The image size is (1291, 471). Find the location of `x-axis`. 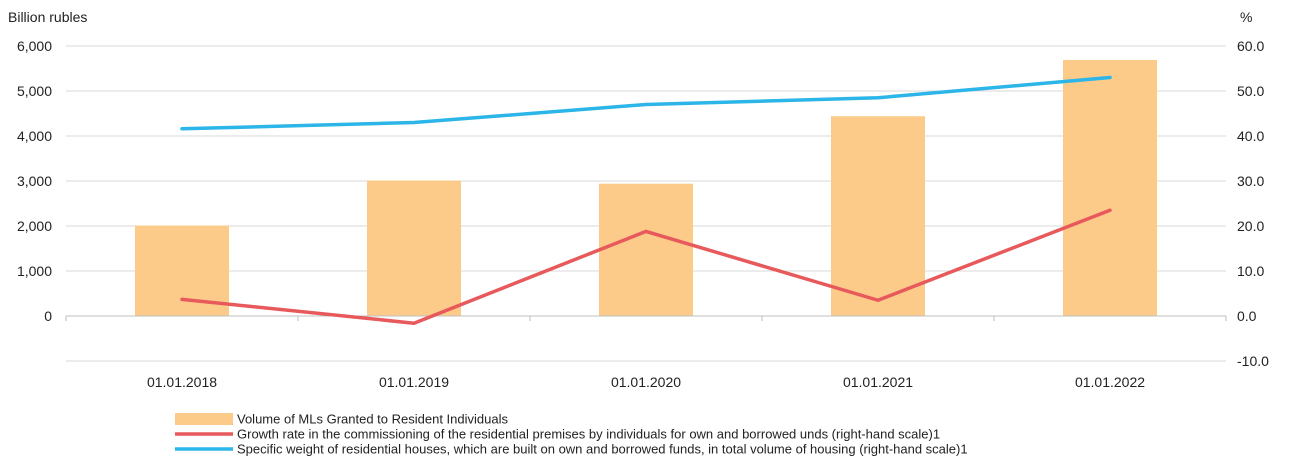

x-axis is located at coordinates (646, 318).